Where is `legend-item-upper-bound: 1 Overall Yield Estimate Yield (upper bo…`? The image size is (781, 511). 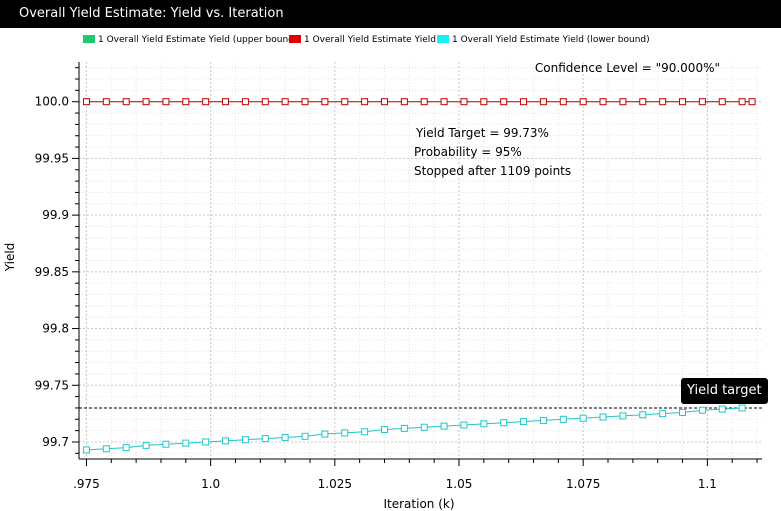 legend-item-upper-bound: 1 Overall Yield Estimate Yield (upper bo… is located at coordinates (190, 39).